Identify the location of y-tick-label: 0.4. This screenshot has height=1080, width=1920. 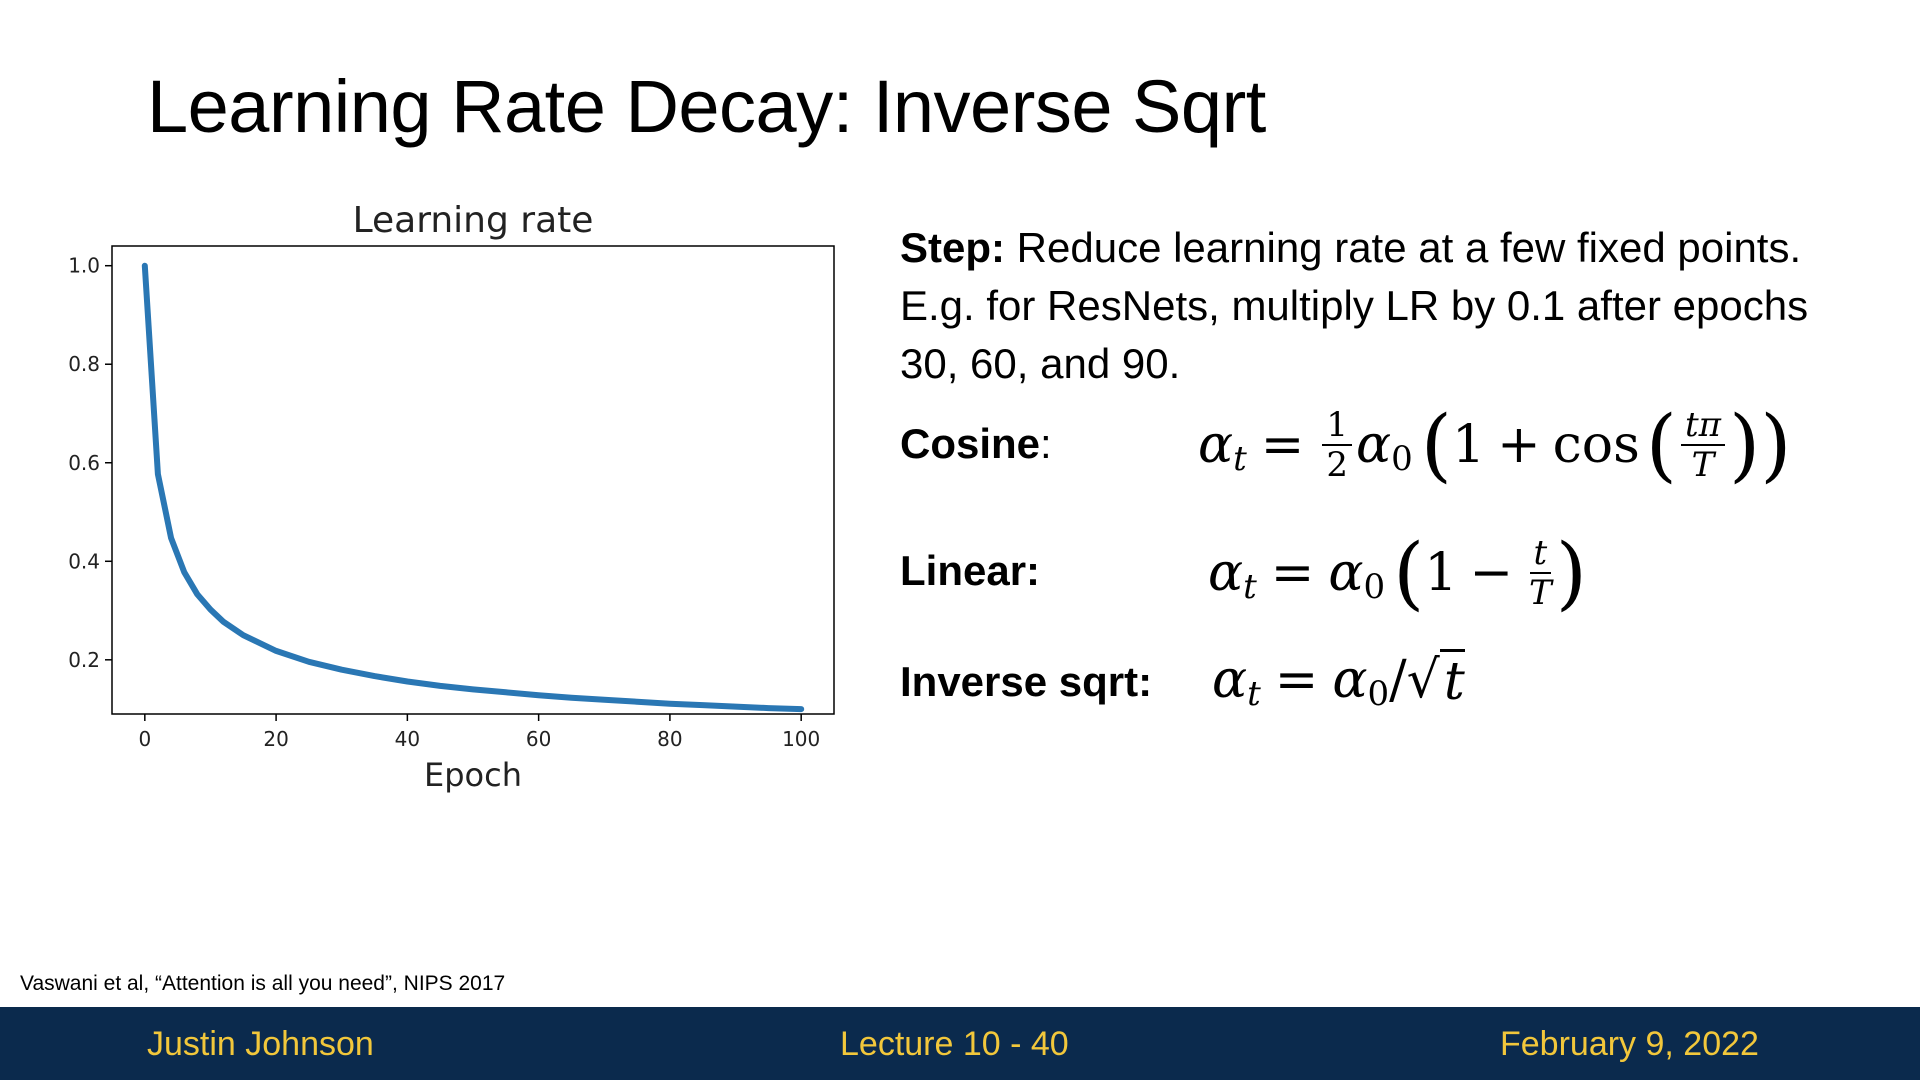
(84, 561).